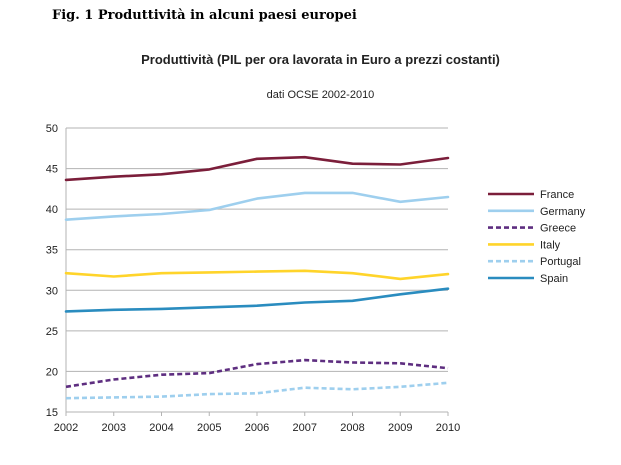 This screenshot has width=621, height=465. I want to click on series-line-spain, so click(257, 300).